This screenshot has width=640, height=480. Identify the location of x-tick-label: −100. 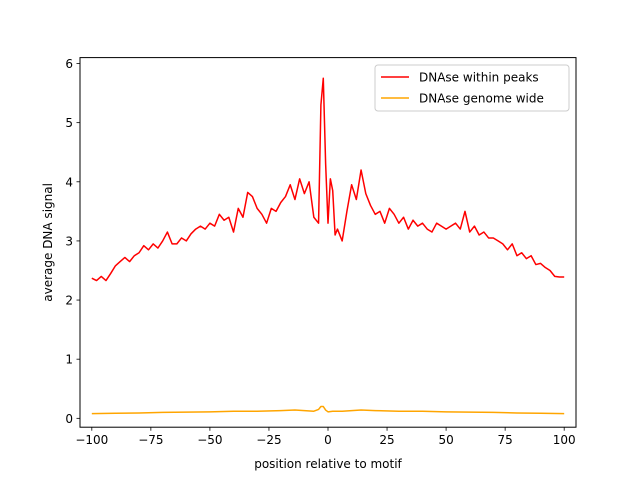
(91, 440).